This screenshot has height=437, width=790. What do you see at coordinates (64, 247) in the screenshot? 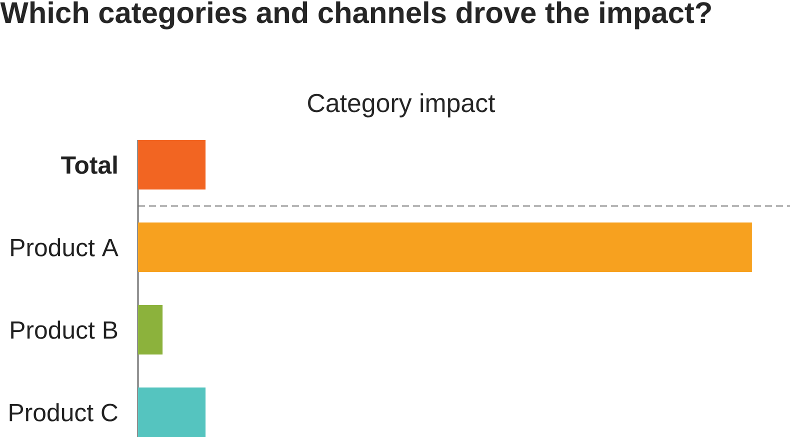
I see `y-tick-label: Product A` at bounding box center [64, 247].